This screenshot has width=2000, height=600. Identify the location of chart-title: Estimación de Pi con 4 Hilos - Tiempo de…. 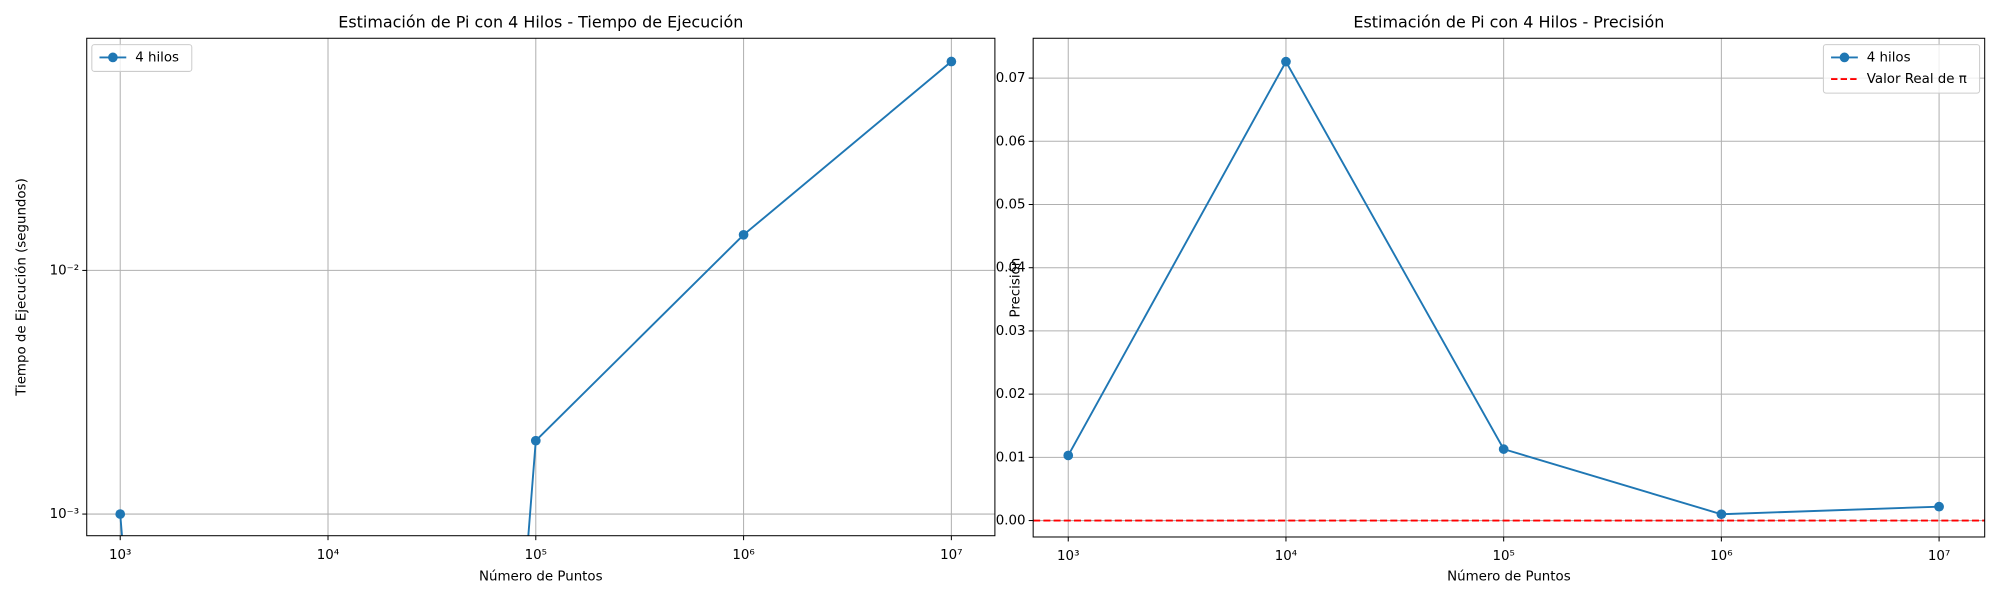
(540, 21).